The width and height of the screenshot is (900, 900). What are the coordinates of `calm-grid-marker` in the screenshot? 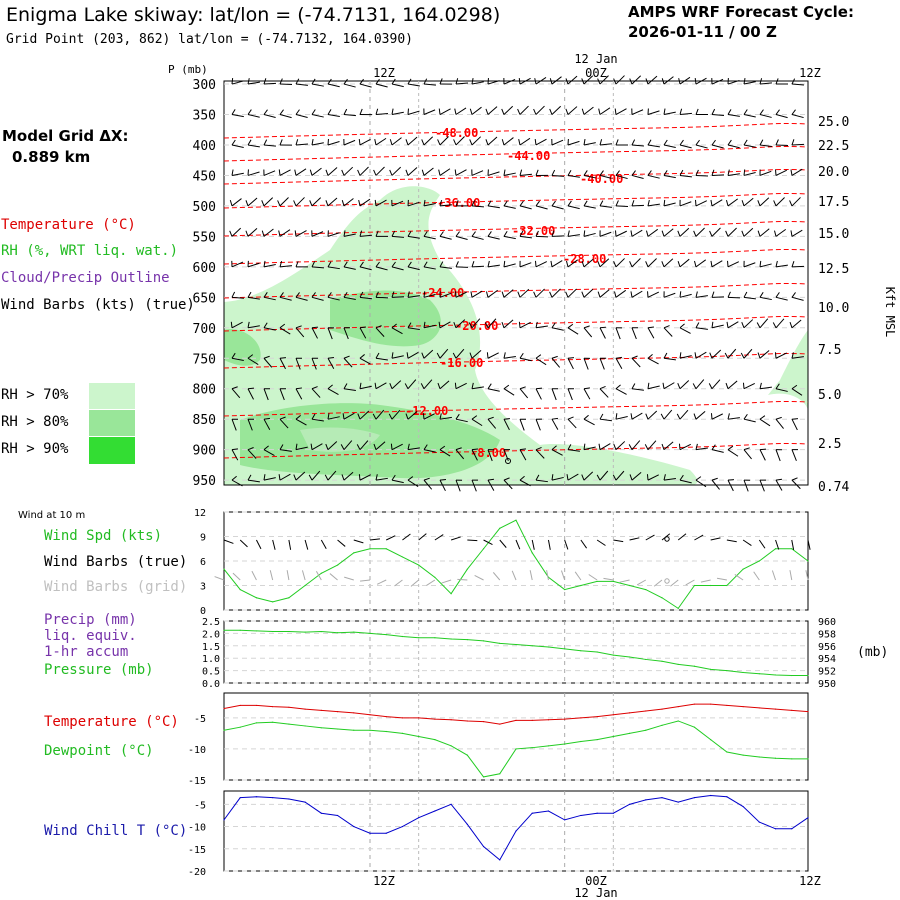 It's located at (667, 581).